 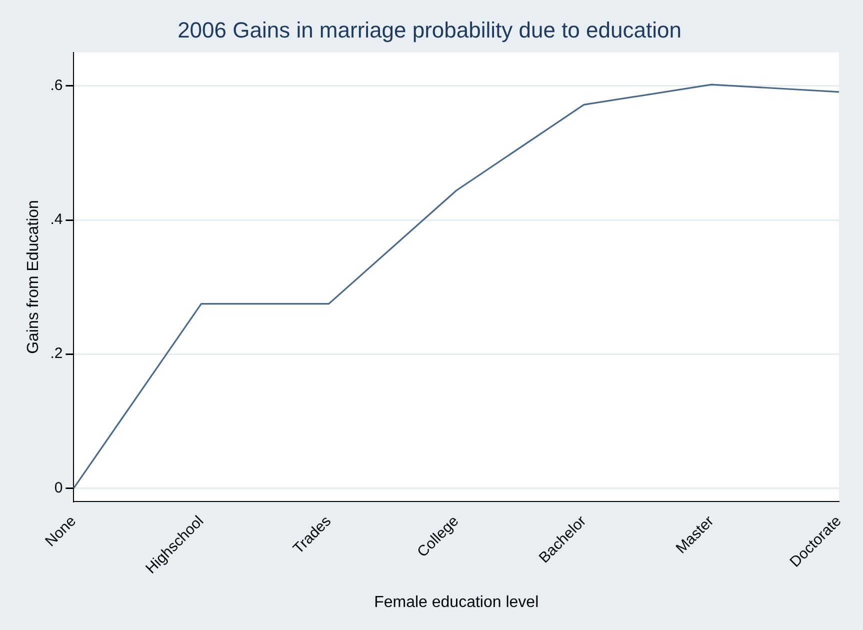 What do you see at coordinates (33, 277) in the screenshot?
I see `y-axis-title: Gains from Education` at bounding box center [33, 277].